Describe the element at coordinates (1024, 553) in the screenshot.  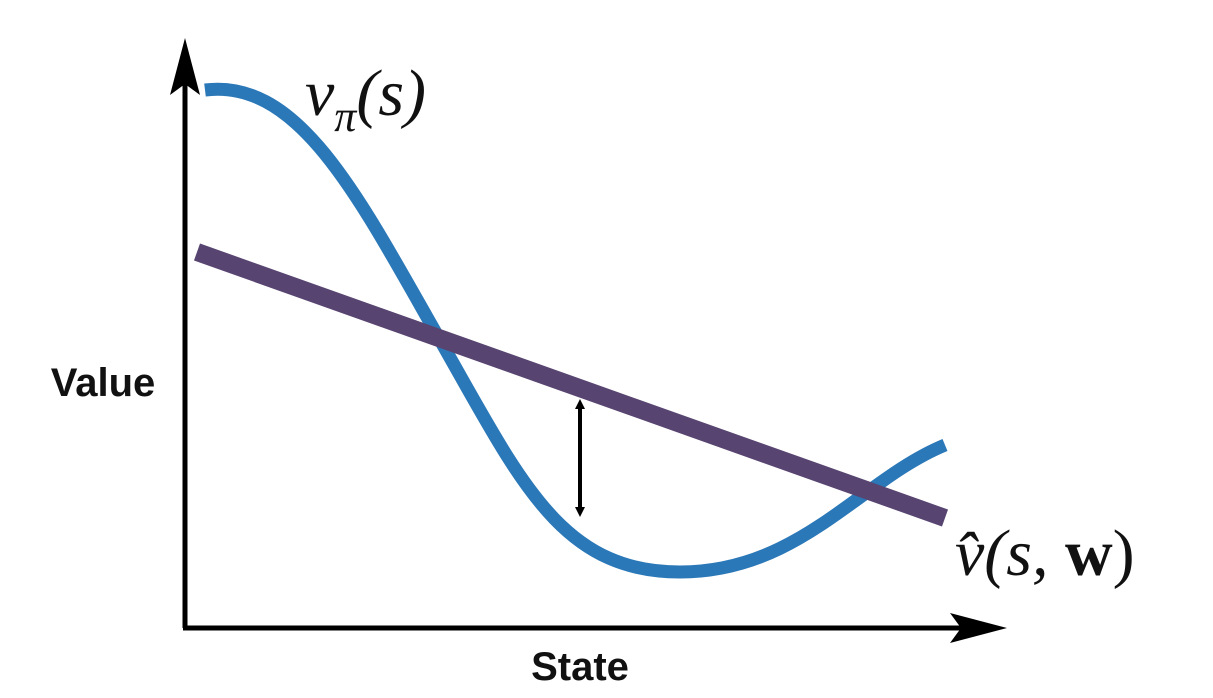
I see `label-args-open: (s,` at that location.